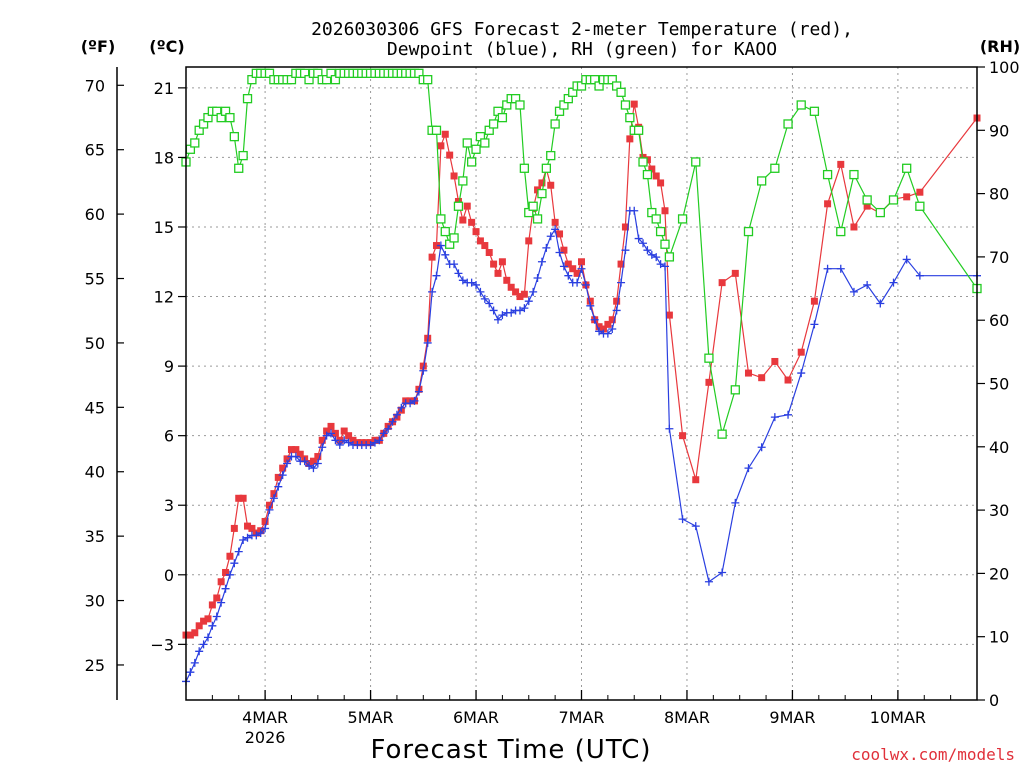 This screenshot has width=1024, height=768. Describe the element at coordinates (1000, 46) in the screenshot. I see `unit-label-rh: (RH)` at that location.